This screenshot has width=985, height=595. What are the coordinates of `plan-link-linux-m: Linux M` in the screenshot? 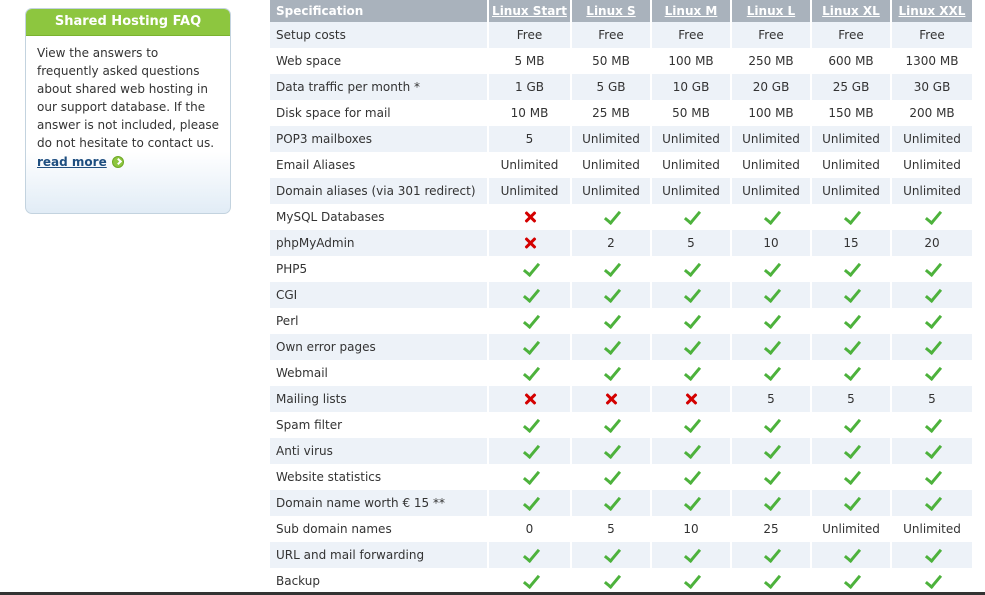 It's located at (691, 11).